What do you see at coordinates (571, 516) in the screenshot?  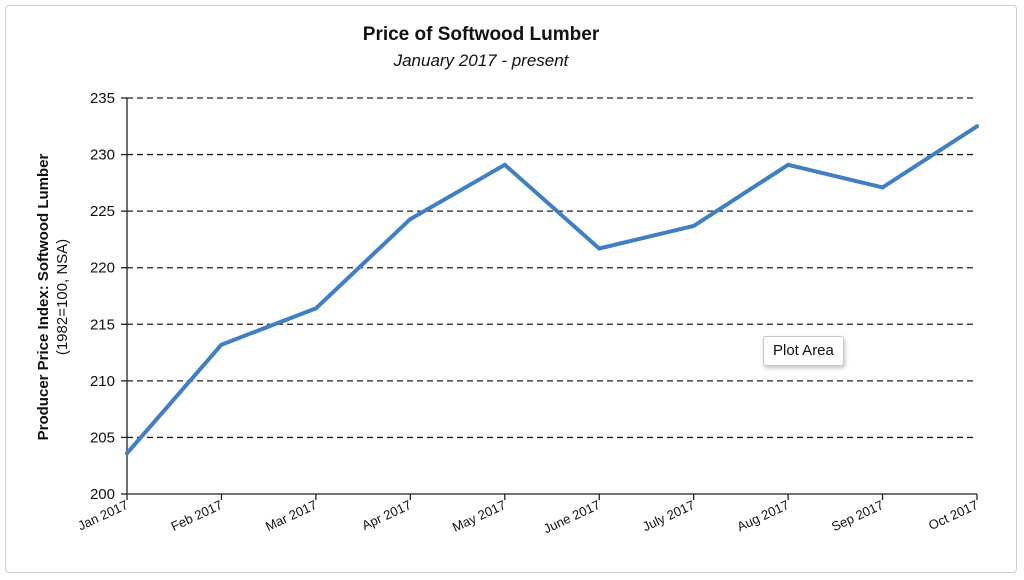 I see `x-tick-label: June 2017` at bounding box center [571, 516].